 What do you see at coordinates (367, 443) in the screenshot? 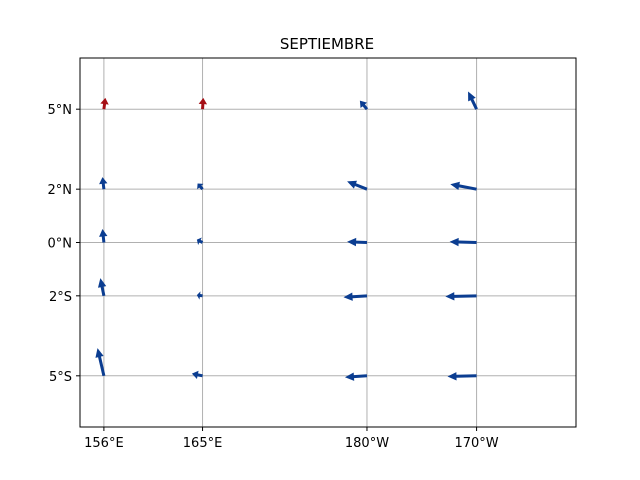
I see `x-tick-label: 180°W` at bounding box center [367, 443].